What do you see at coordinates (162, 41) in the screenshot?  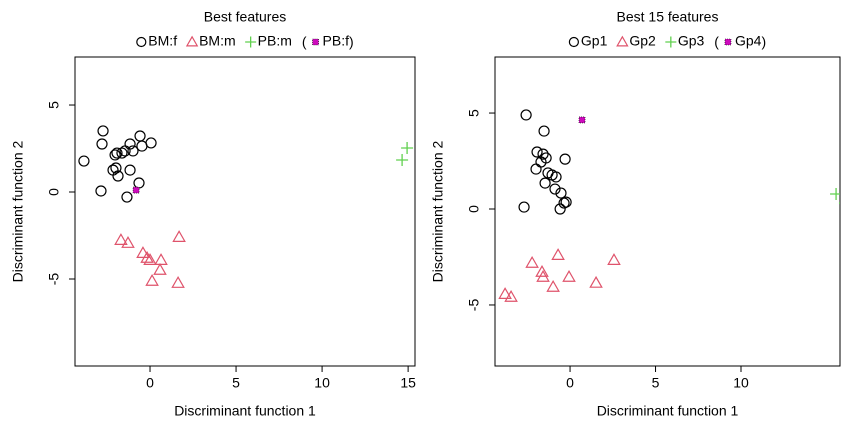 I see `legend-label: BM:f` at bounding box center [162, 41].